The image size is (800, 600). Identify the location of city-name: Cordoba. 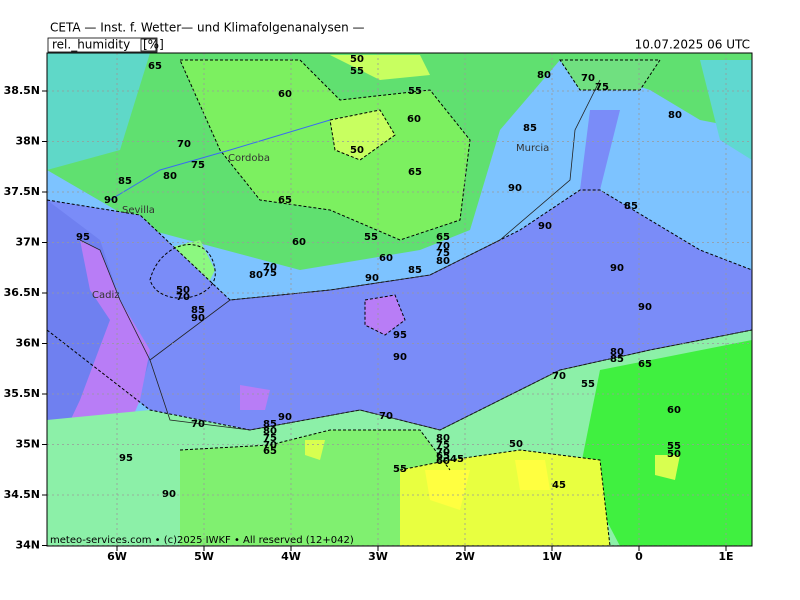
(249, 158).